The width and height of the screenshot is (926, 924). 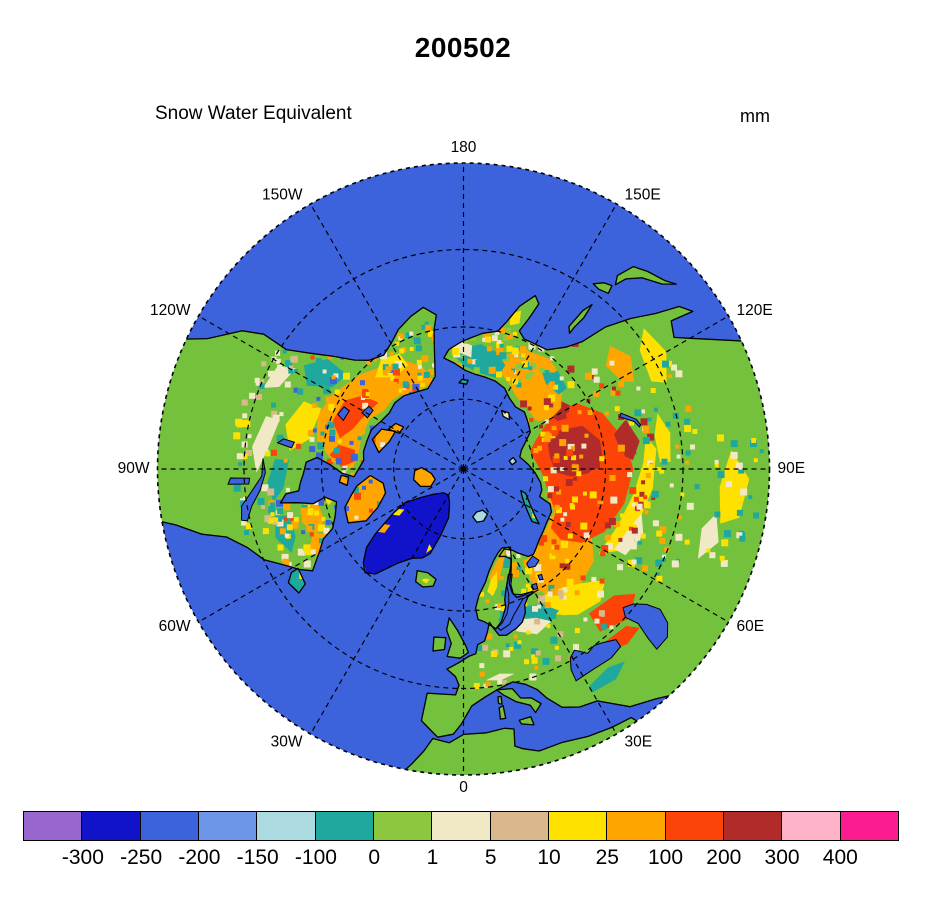 What do you see at coordinates (282, 194) in the screenshot?
I see `meridian-label: 150W` at bounding box center [282, 194].